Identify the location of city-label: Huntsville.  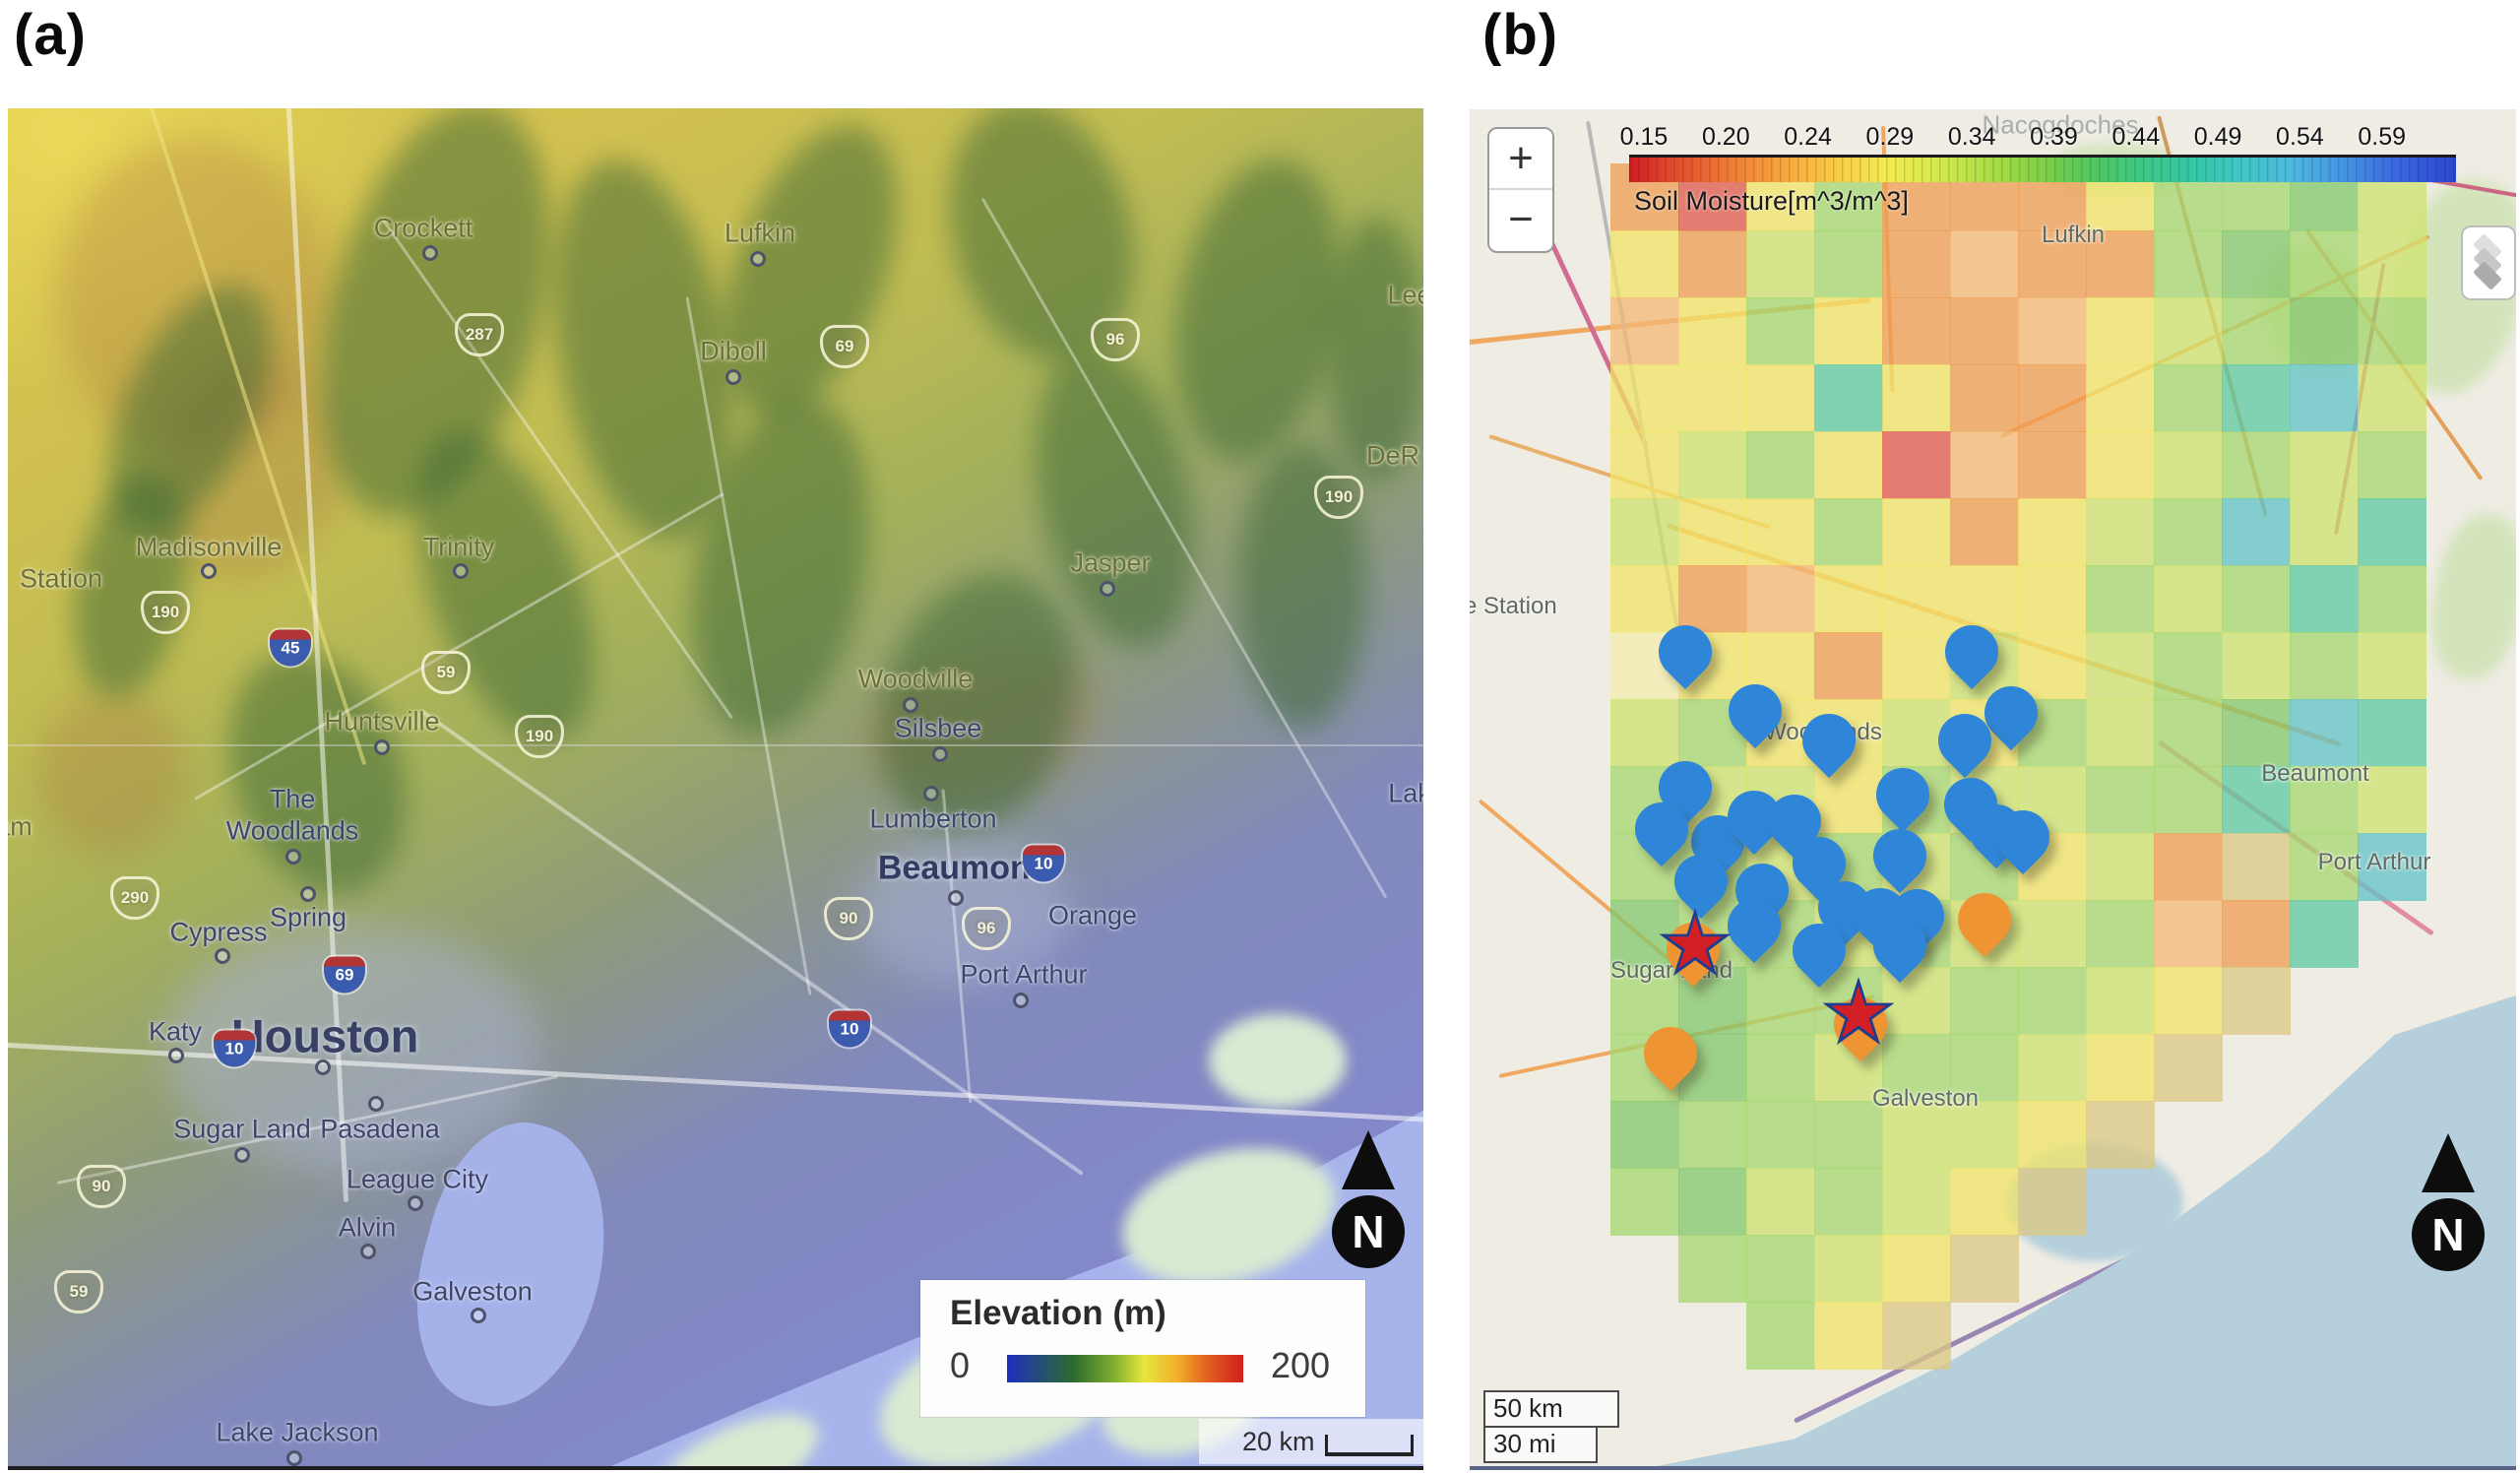
(382, 722).